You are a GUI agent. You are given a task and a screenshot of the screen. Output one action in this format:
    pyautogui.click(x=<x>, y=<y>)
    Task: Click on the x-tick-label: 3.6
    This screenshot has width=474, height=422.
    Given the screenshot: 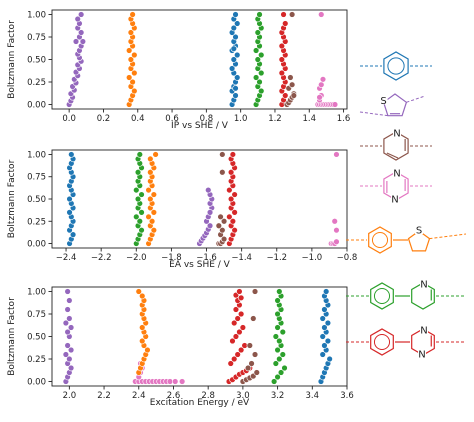 What is the action you would take?
    pyautogui.click(x=347, y=396)
    